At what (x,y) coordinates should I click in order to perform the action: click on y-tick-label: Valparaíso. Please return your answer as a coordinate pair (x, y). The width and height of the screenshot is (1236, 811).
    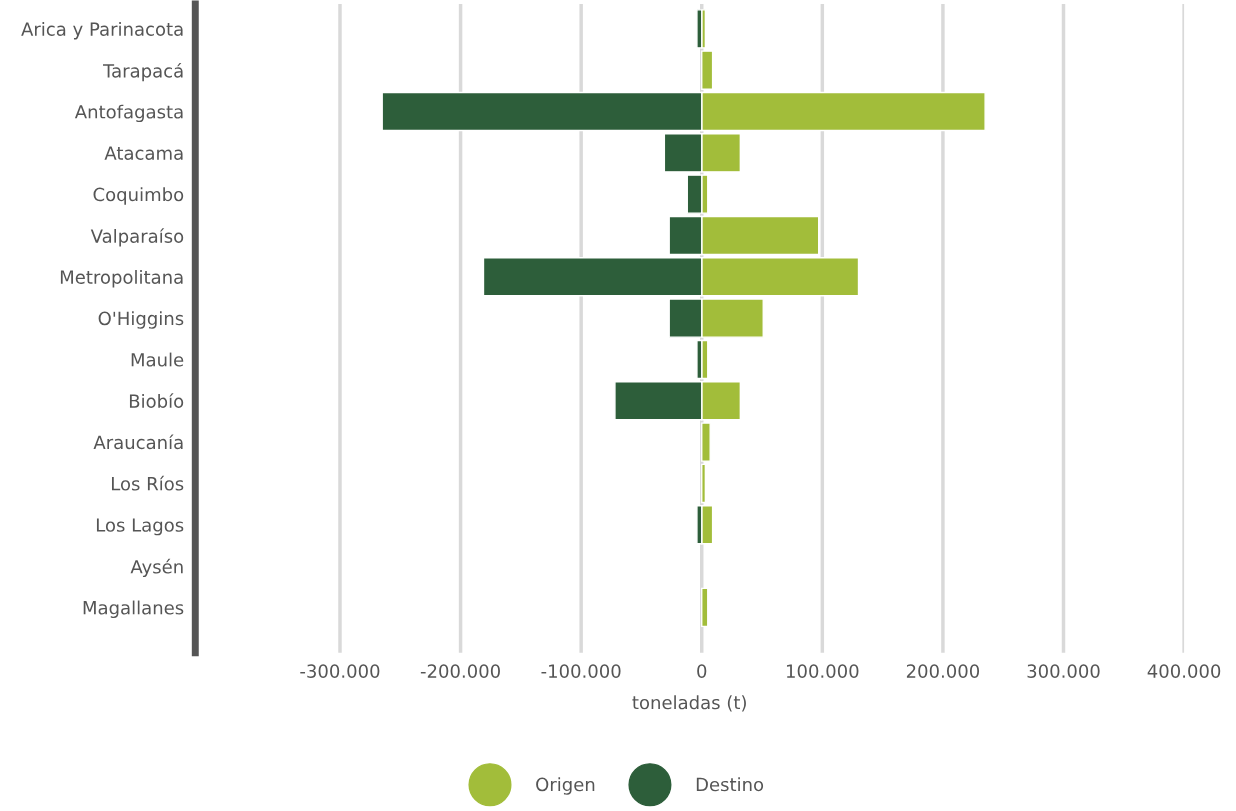
    Looking at the image, I should click on (137, 237).